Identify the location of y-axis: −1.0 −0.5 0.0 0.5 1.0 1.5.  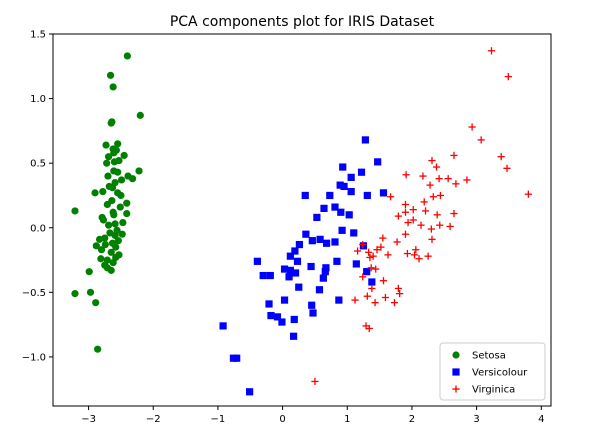
(37, 196).